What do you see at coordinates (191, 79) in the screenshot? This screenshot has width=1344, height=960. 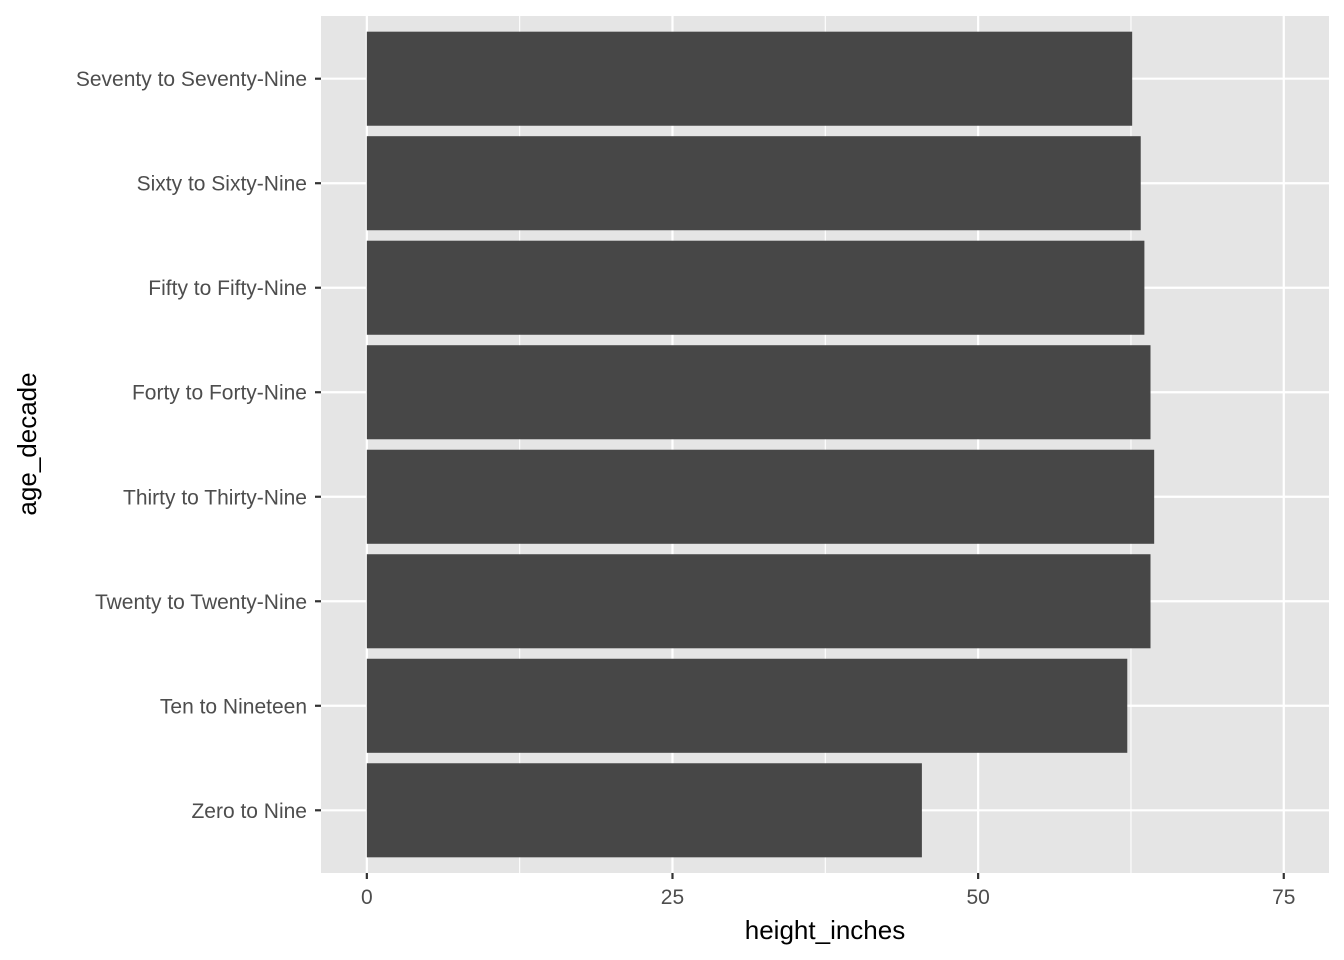 I see `y-tick-label: Seventy to Seventy-Nine` at bounding box center [191, 79].